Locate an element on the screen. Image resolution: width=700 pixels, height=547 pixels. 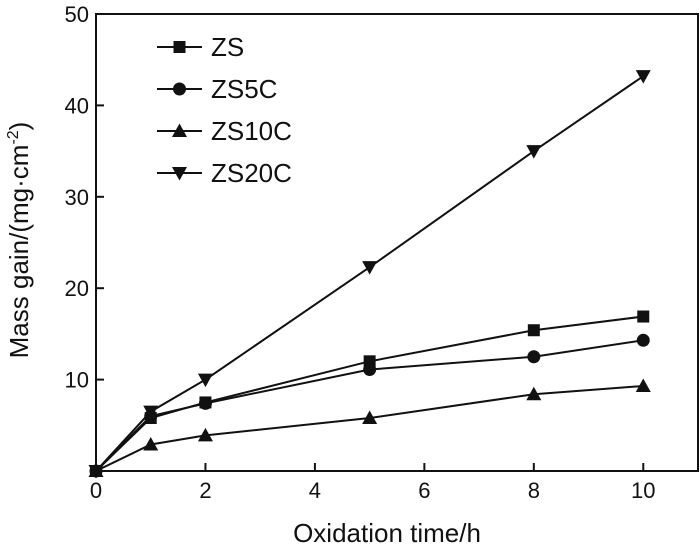
x-tick-label: 6 is located at coordinates (424, 490).